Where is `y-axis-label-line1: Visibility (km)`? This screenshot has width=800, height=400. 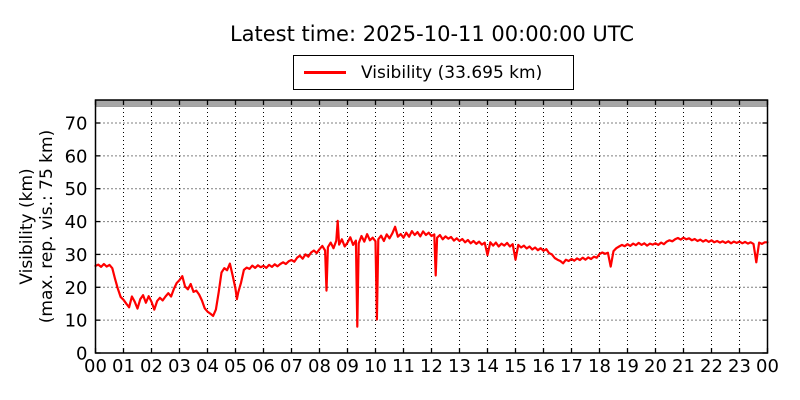
y-axis-label-line1: Visibility (km) is located at coordinates (27, 226).